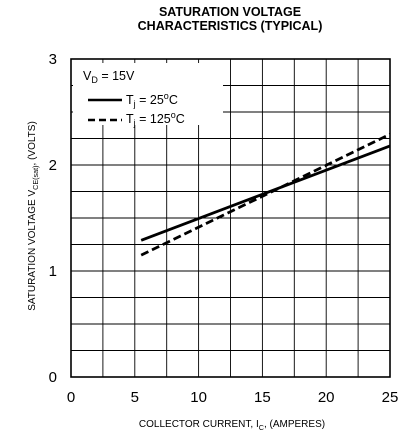 The width and height of the screenshot is (402, 433). Describe the element at coordinates (155, 119) in the screenshot. I see `legend-entry-series-2: Tj = 125oC` at that location.